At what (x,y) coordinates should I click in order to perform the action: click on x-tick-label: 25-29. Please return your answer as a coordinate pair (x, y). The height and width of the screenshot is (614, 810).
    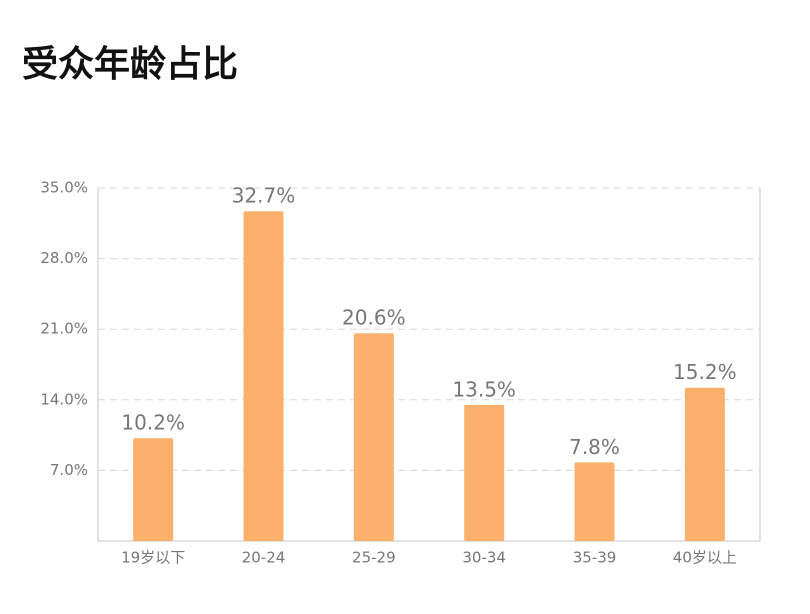
    Looking at the image, I should click on (374, 558).